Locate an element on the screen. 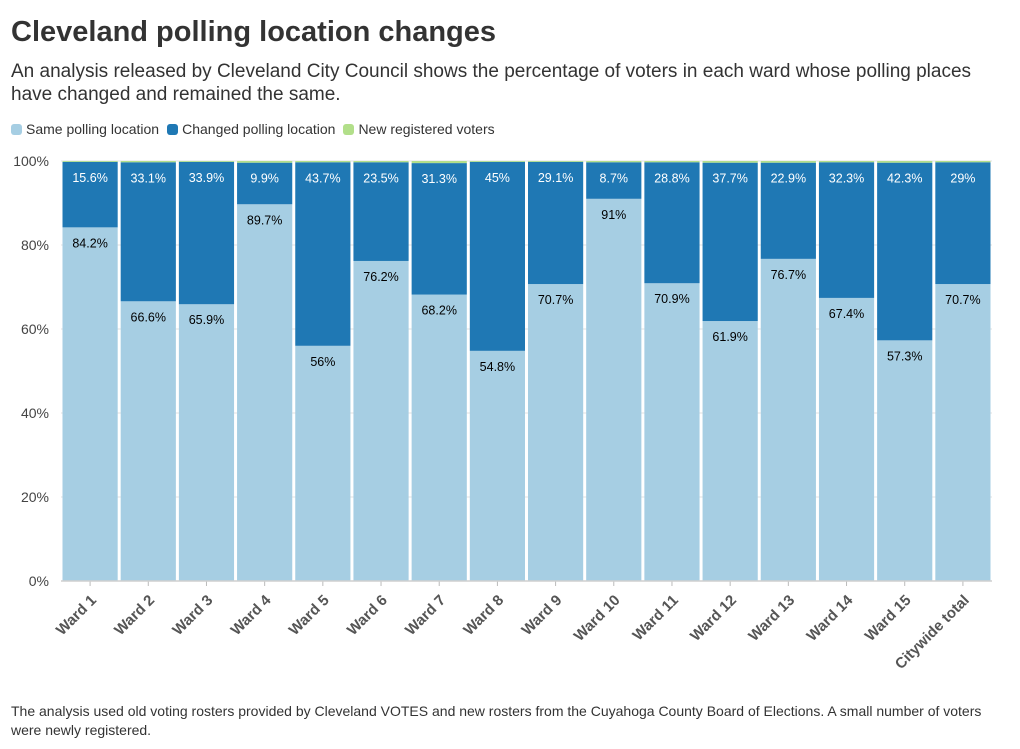 This screenshot has width=1020, height=749. x-tick-label-6: Ward 6 is located at coordinates (367, 615).